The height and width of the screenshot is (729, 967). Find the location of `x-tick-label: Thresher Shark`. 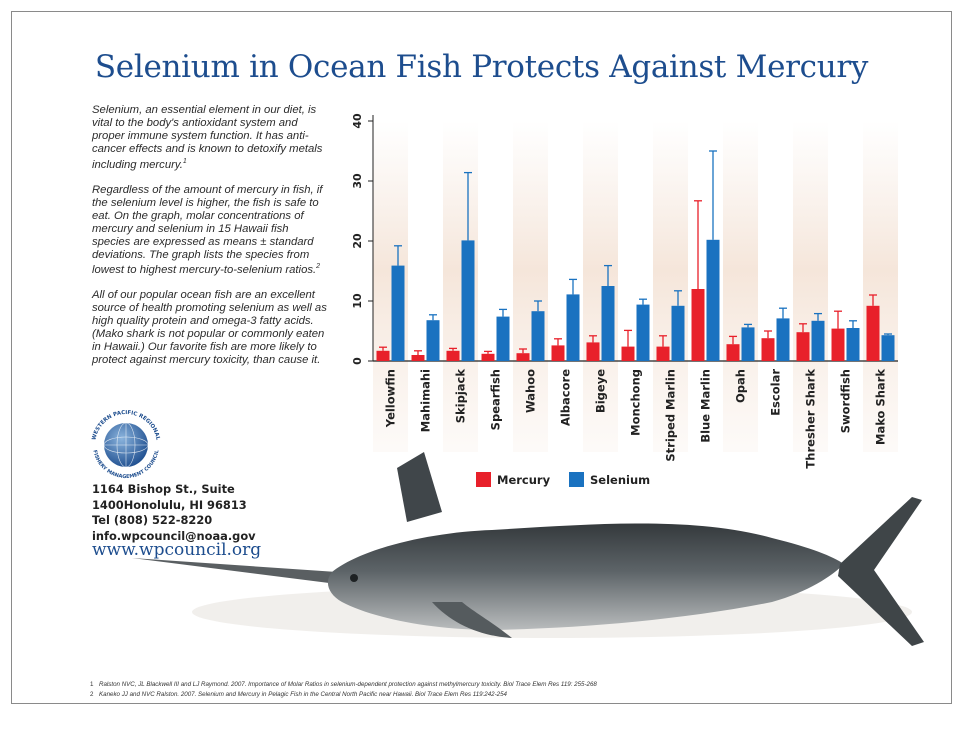

x-tick-label: Thresher Shark is located at coordinates (811, 419).